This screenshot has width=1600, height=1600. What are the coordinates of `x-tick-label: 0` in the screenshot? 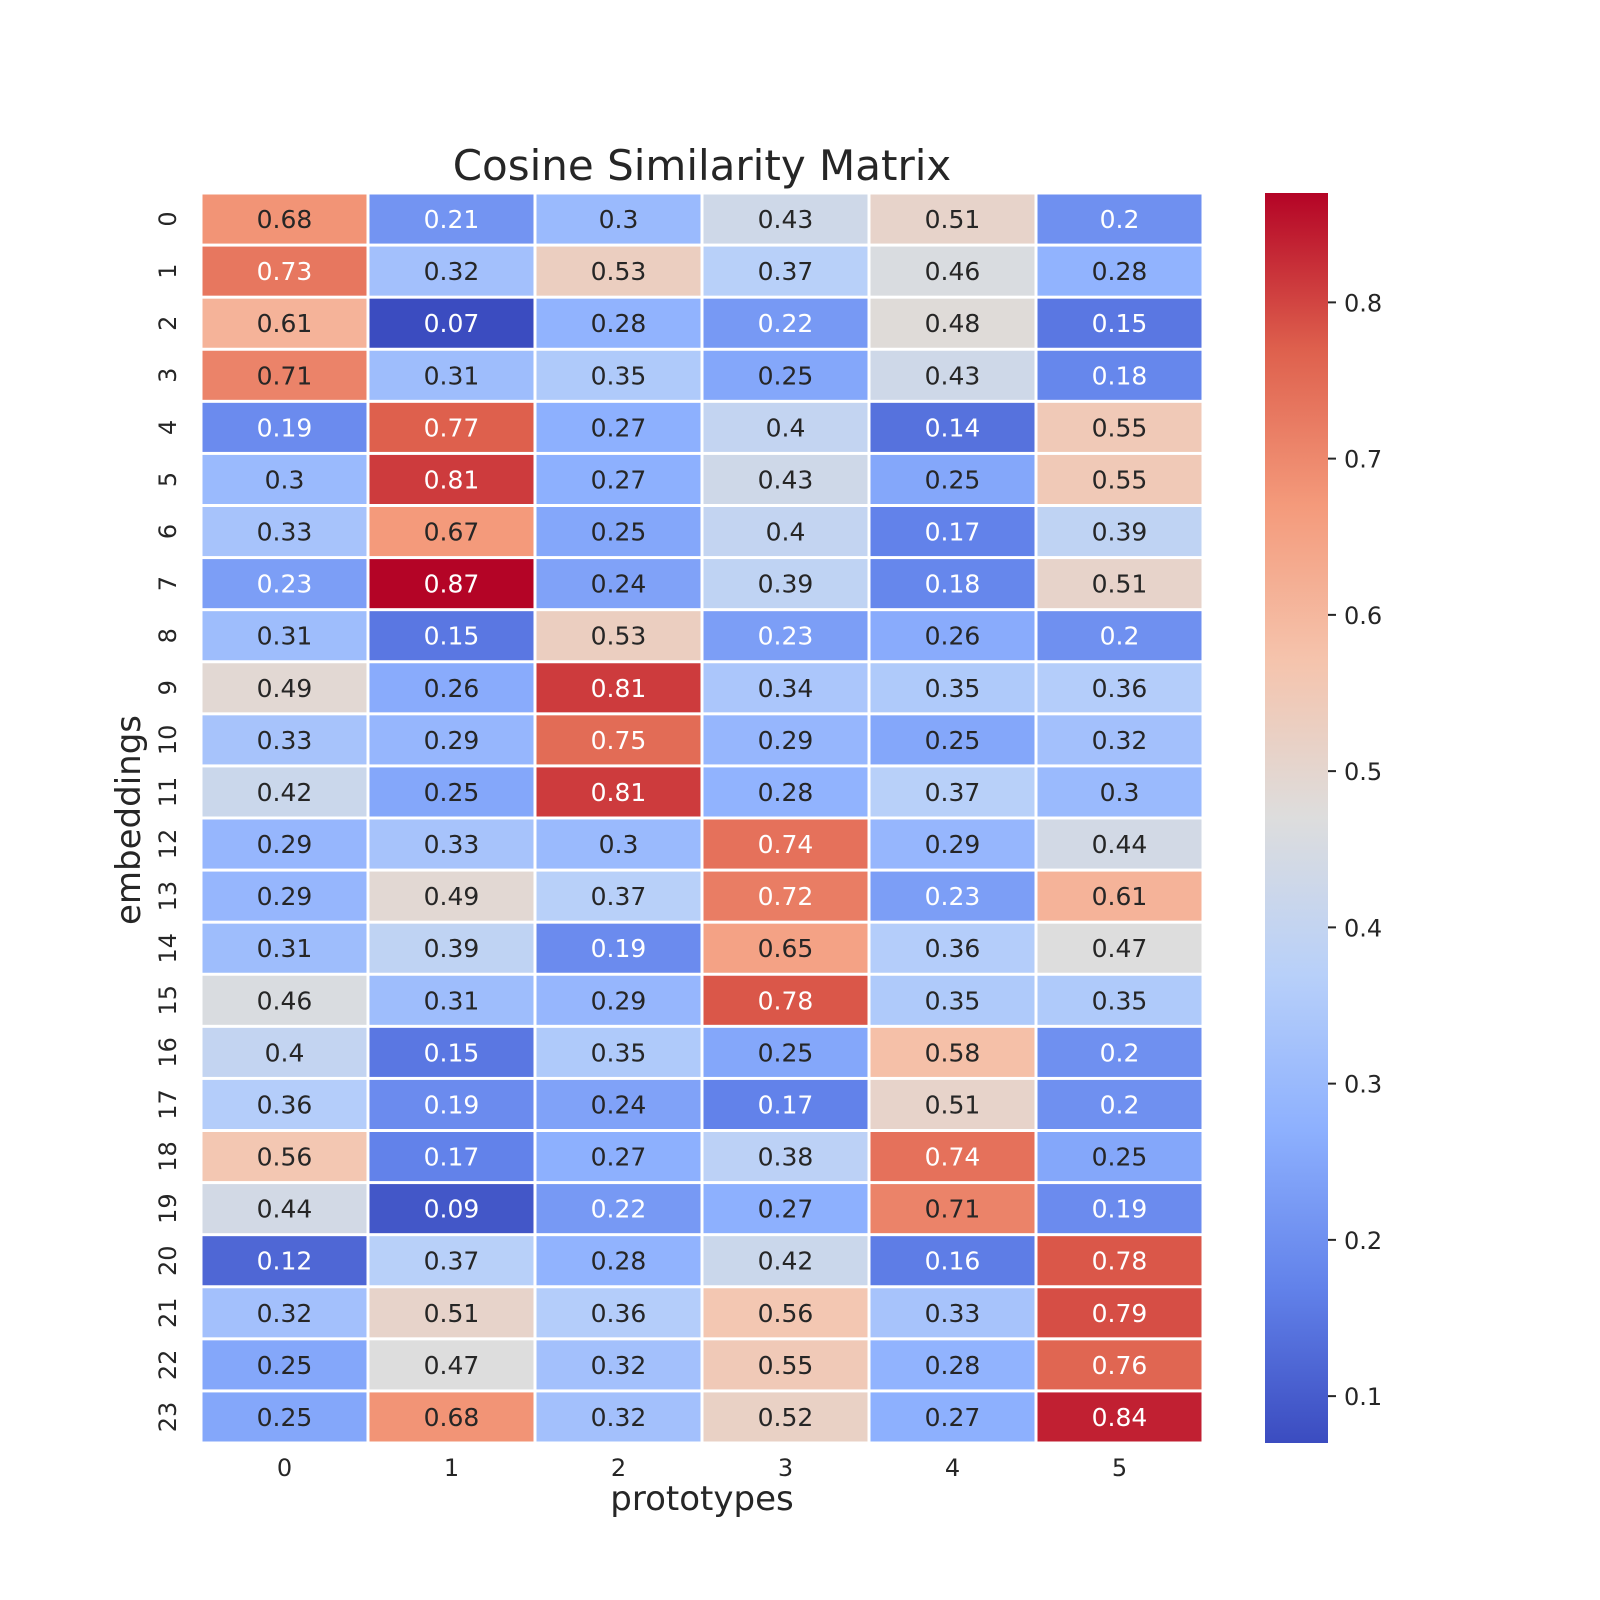 It's located at (284, 1468).